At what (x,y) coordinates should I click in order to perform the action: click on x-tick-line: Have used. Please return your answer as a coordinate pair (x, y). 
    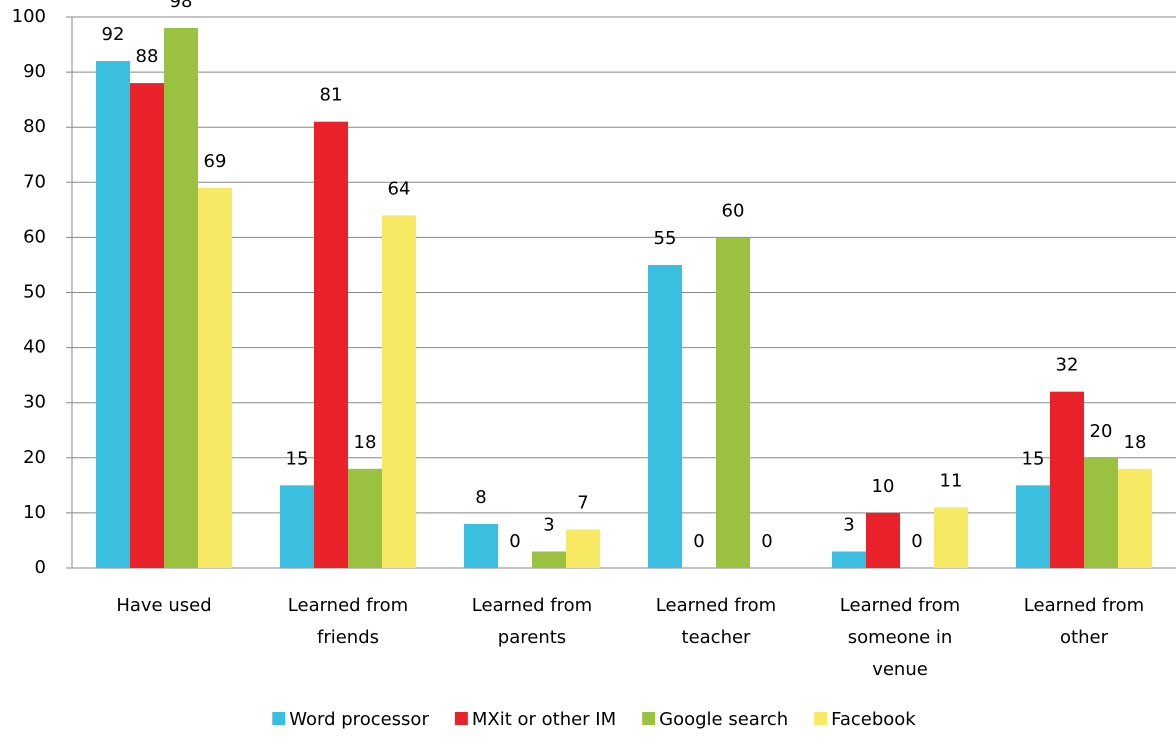
    Looking at the image, I should click on (163, 605).